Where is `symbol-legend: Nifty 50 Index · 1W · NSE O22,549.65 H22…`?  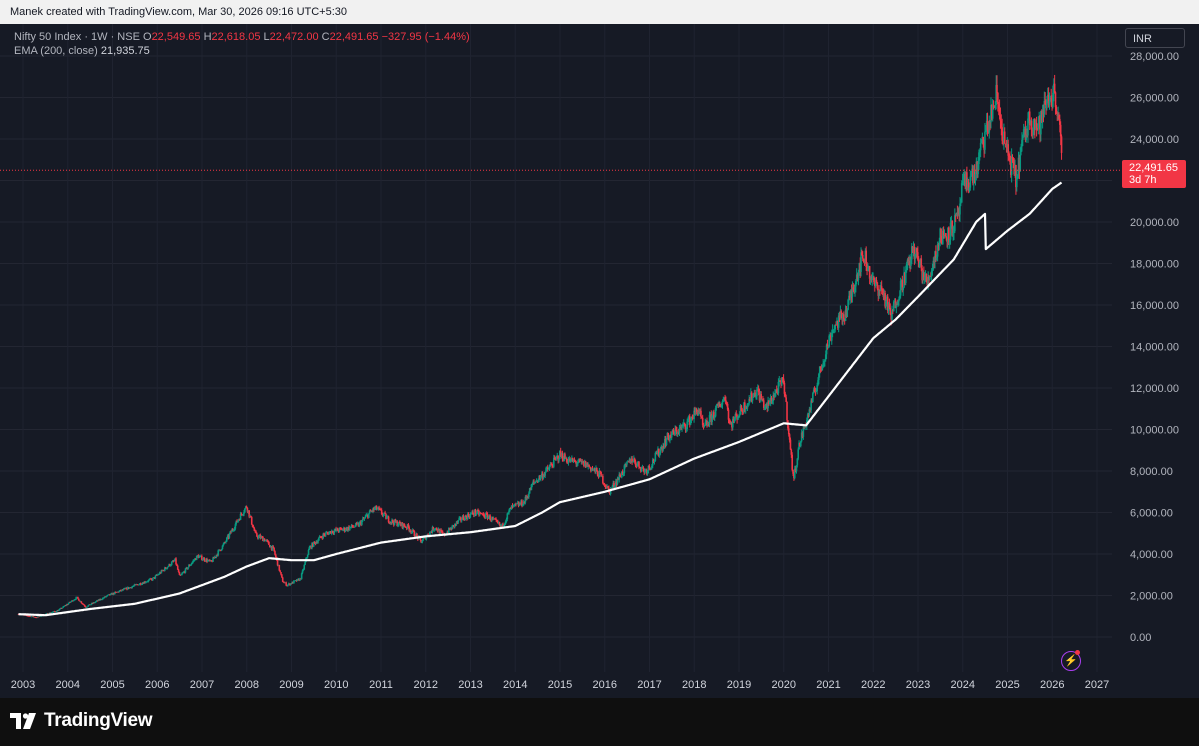 symbol-legend: Nifty 50 Index · 1W · NSE O22,549.65 H22… is located at coordinates (242, 37).